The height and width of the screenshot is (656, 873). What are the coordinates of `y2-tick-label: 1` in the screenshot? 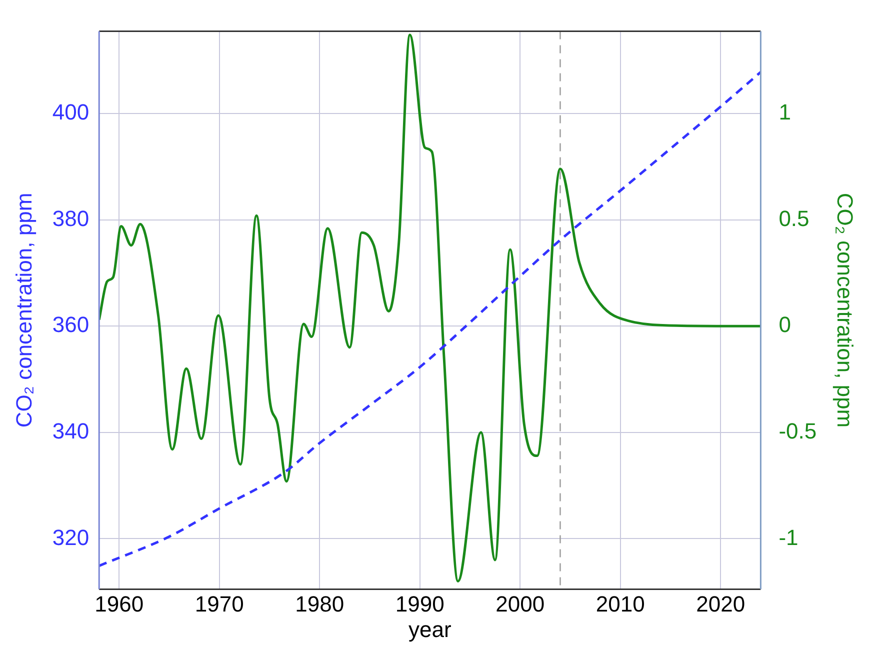 It's located at (784, 112).